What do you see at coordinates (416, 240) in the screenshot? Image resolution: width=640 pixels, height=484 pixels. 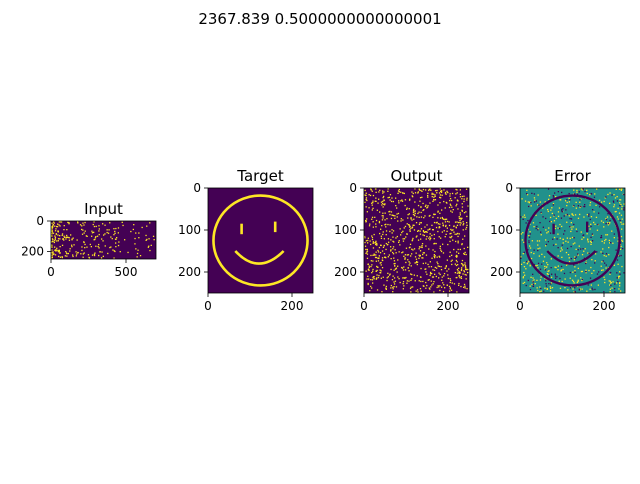 I see `output-axes-frame` at bounding box center [416, 240].